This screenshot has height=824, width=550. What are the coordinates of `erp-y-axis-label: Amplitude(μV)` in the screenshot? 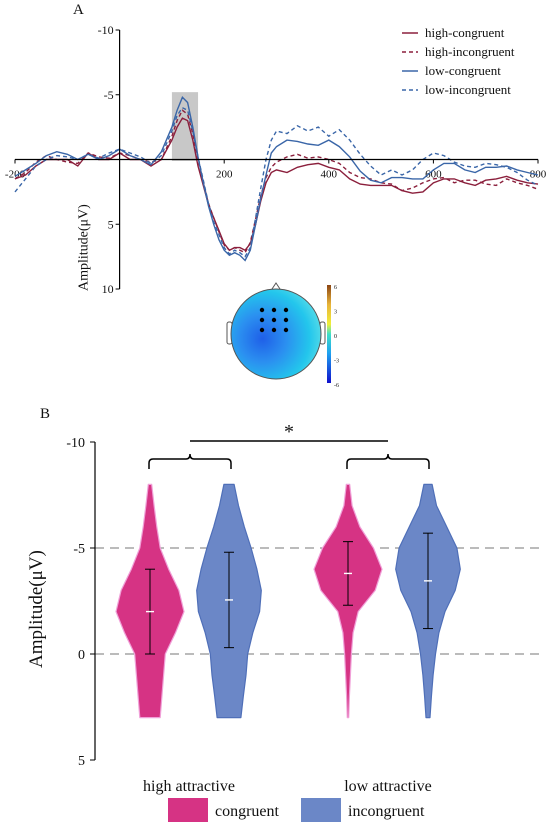 It's located at (84, 247).